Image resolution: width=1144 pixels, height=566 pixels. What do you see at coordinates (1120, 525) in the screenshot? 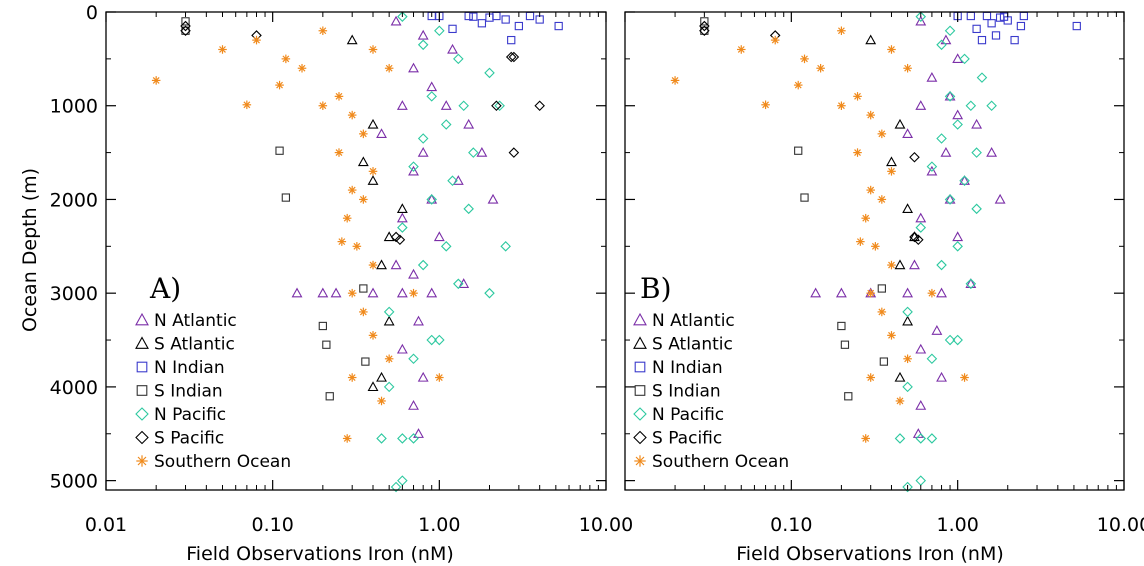
I see `x-tick-label: 10.00` at bounding box center [1120, 525].